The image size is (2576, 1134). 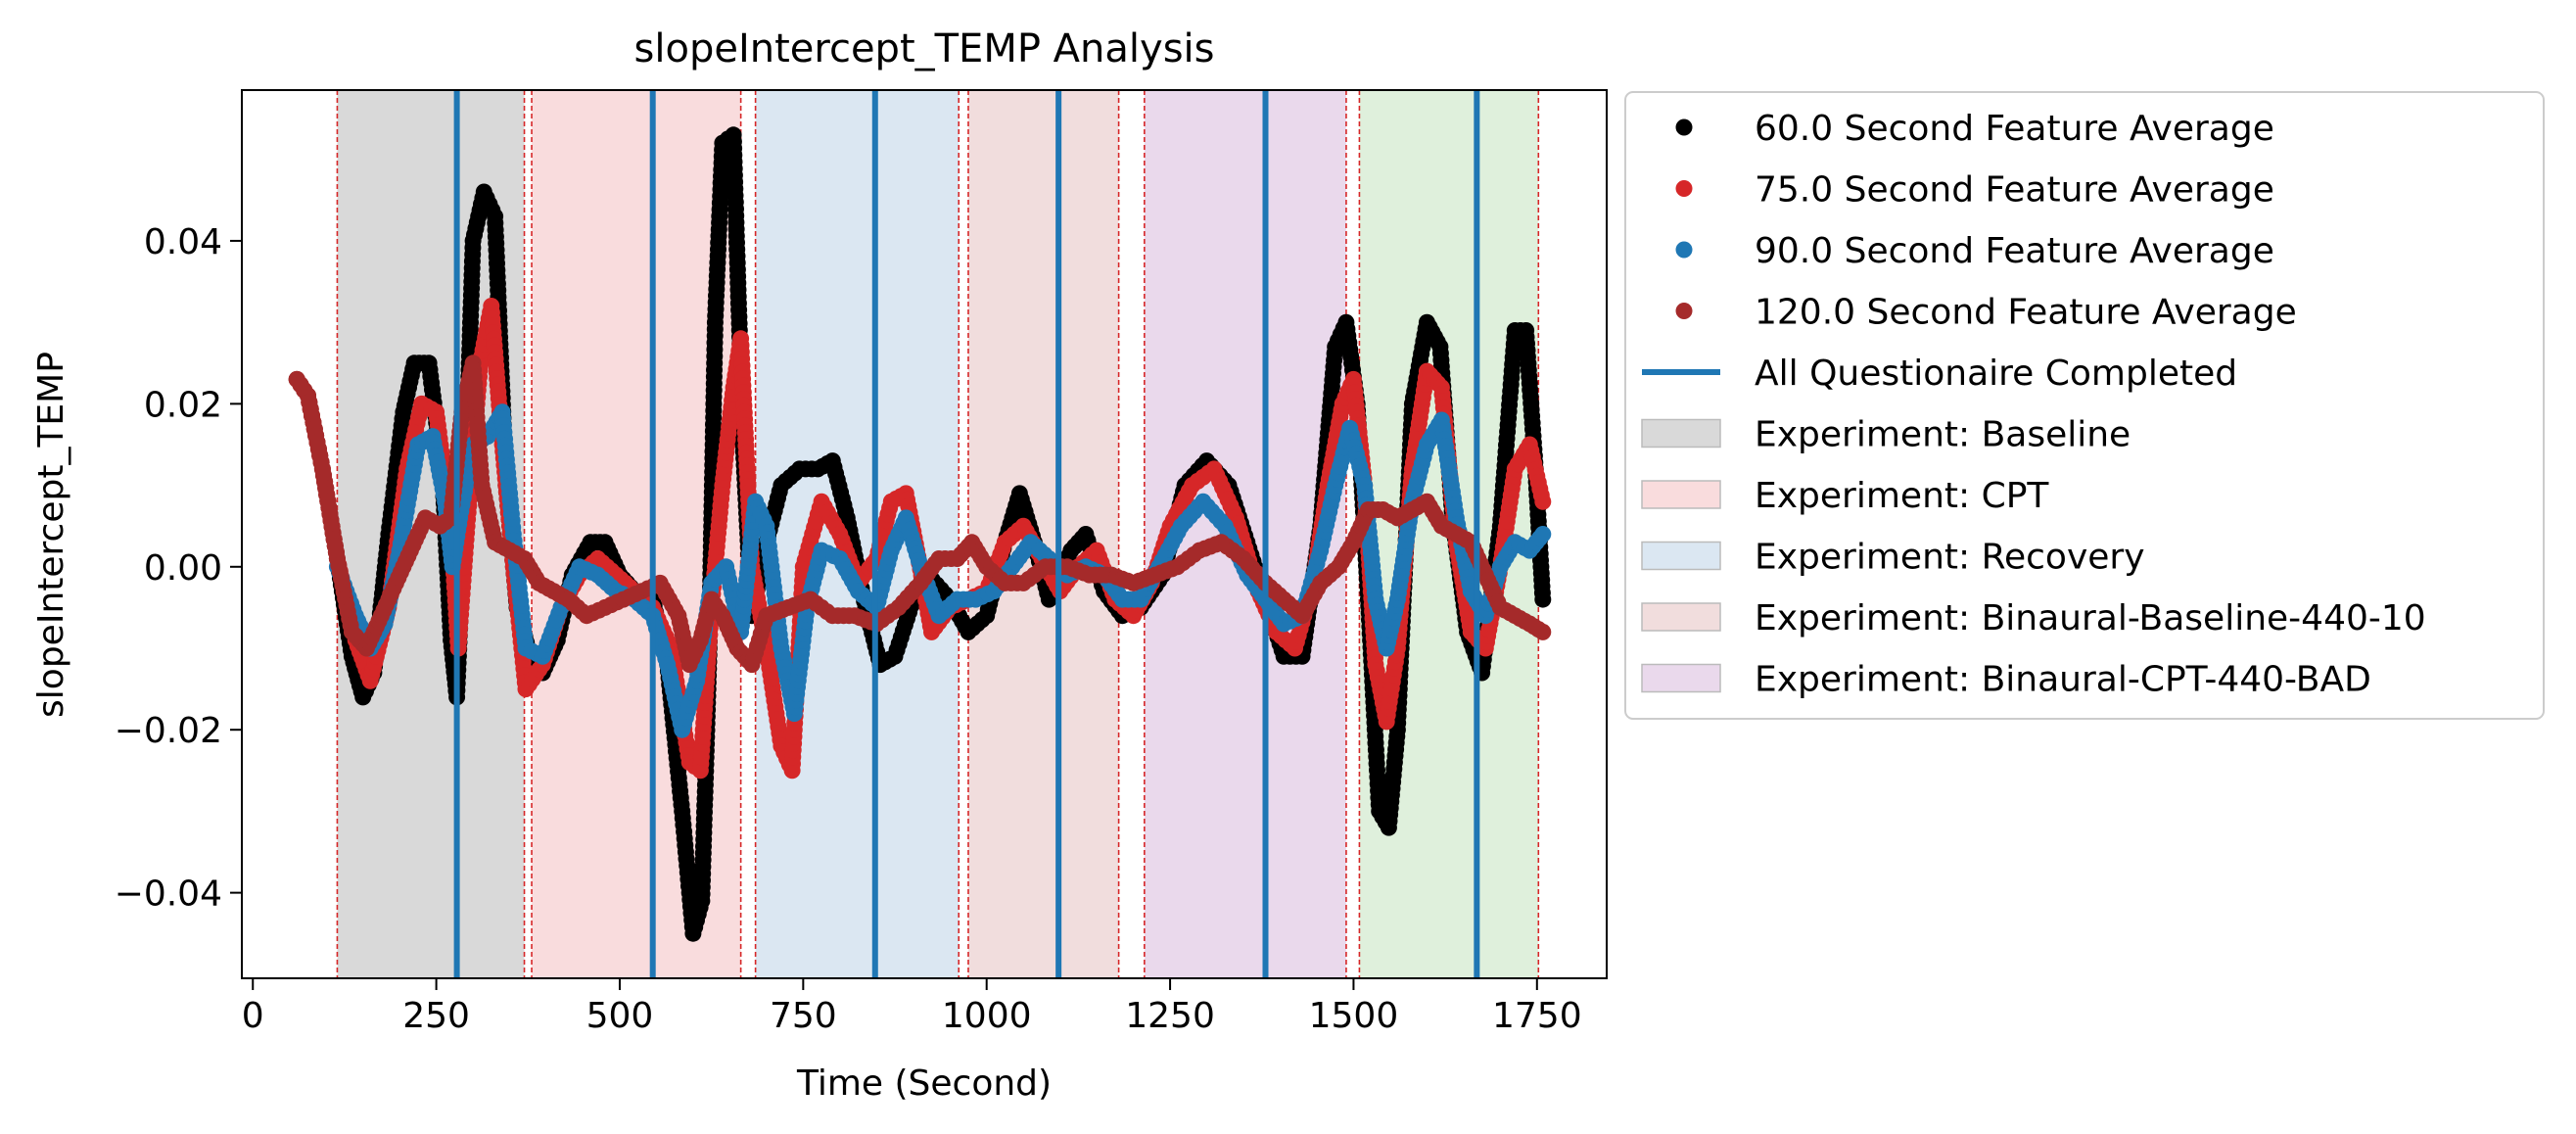 What do you see at coordinates (1996, 374) in the screenshot?
I see `legend-label: All Questionaire Completed` at bounding box center [1996, 374].